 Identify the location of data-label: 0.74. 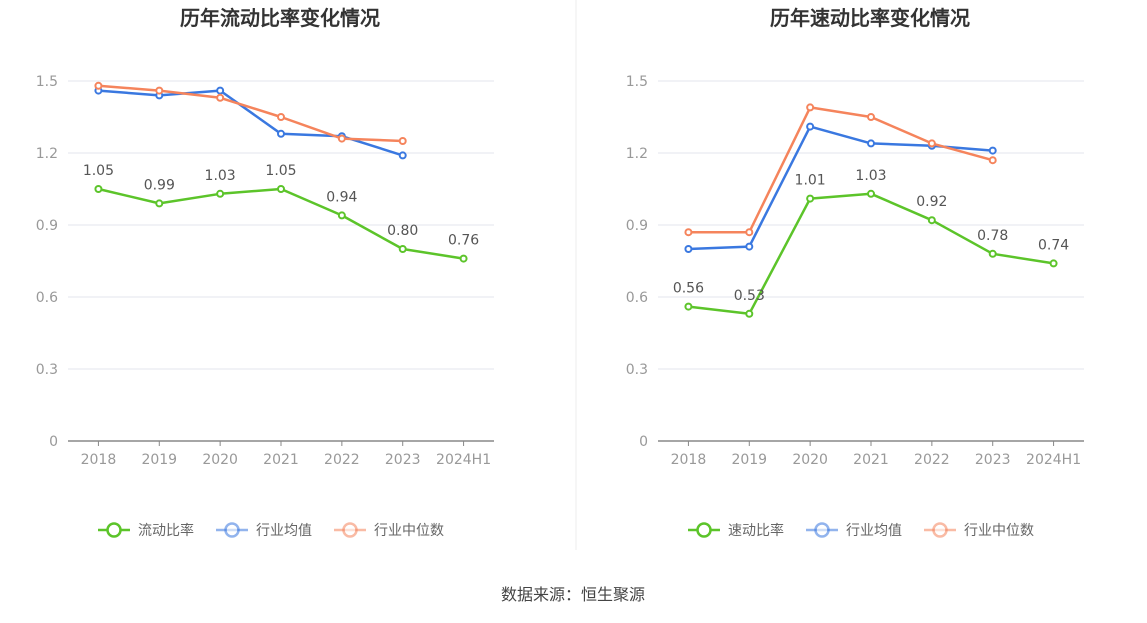
(1053, 245).